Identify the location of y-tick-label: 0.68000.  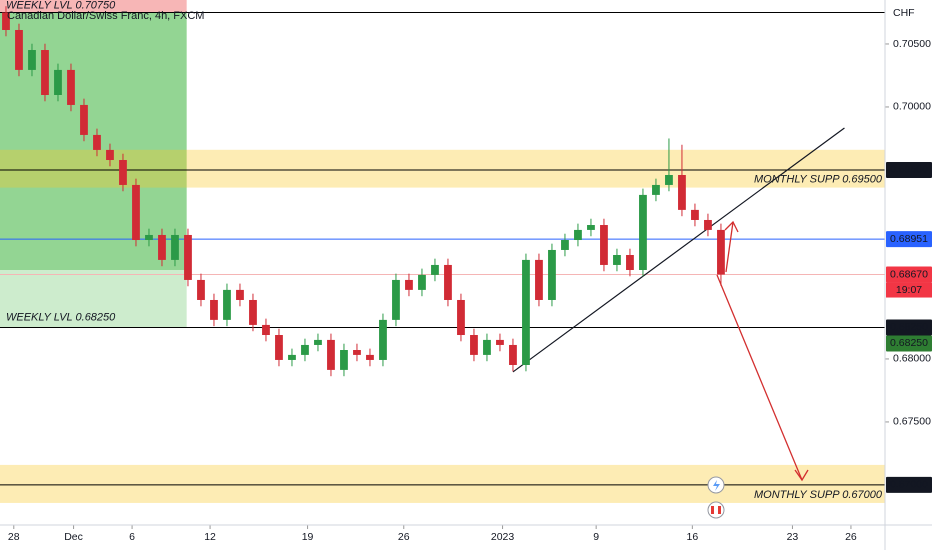
(912, 359).